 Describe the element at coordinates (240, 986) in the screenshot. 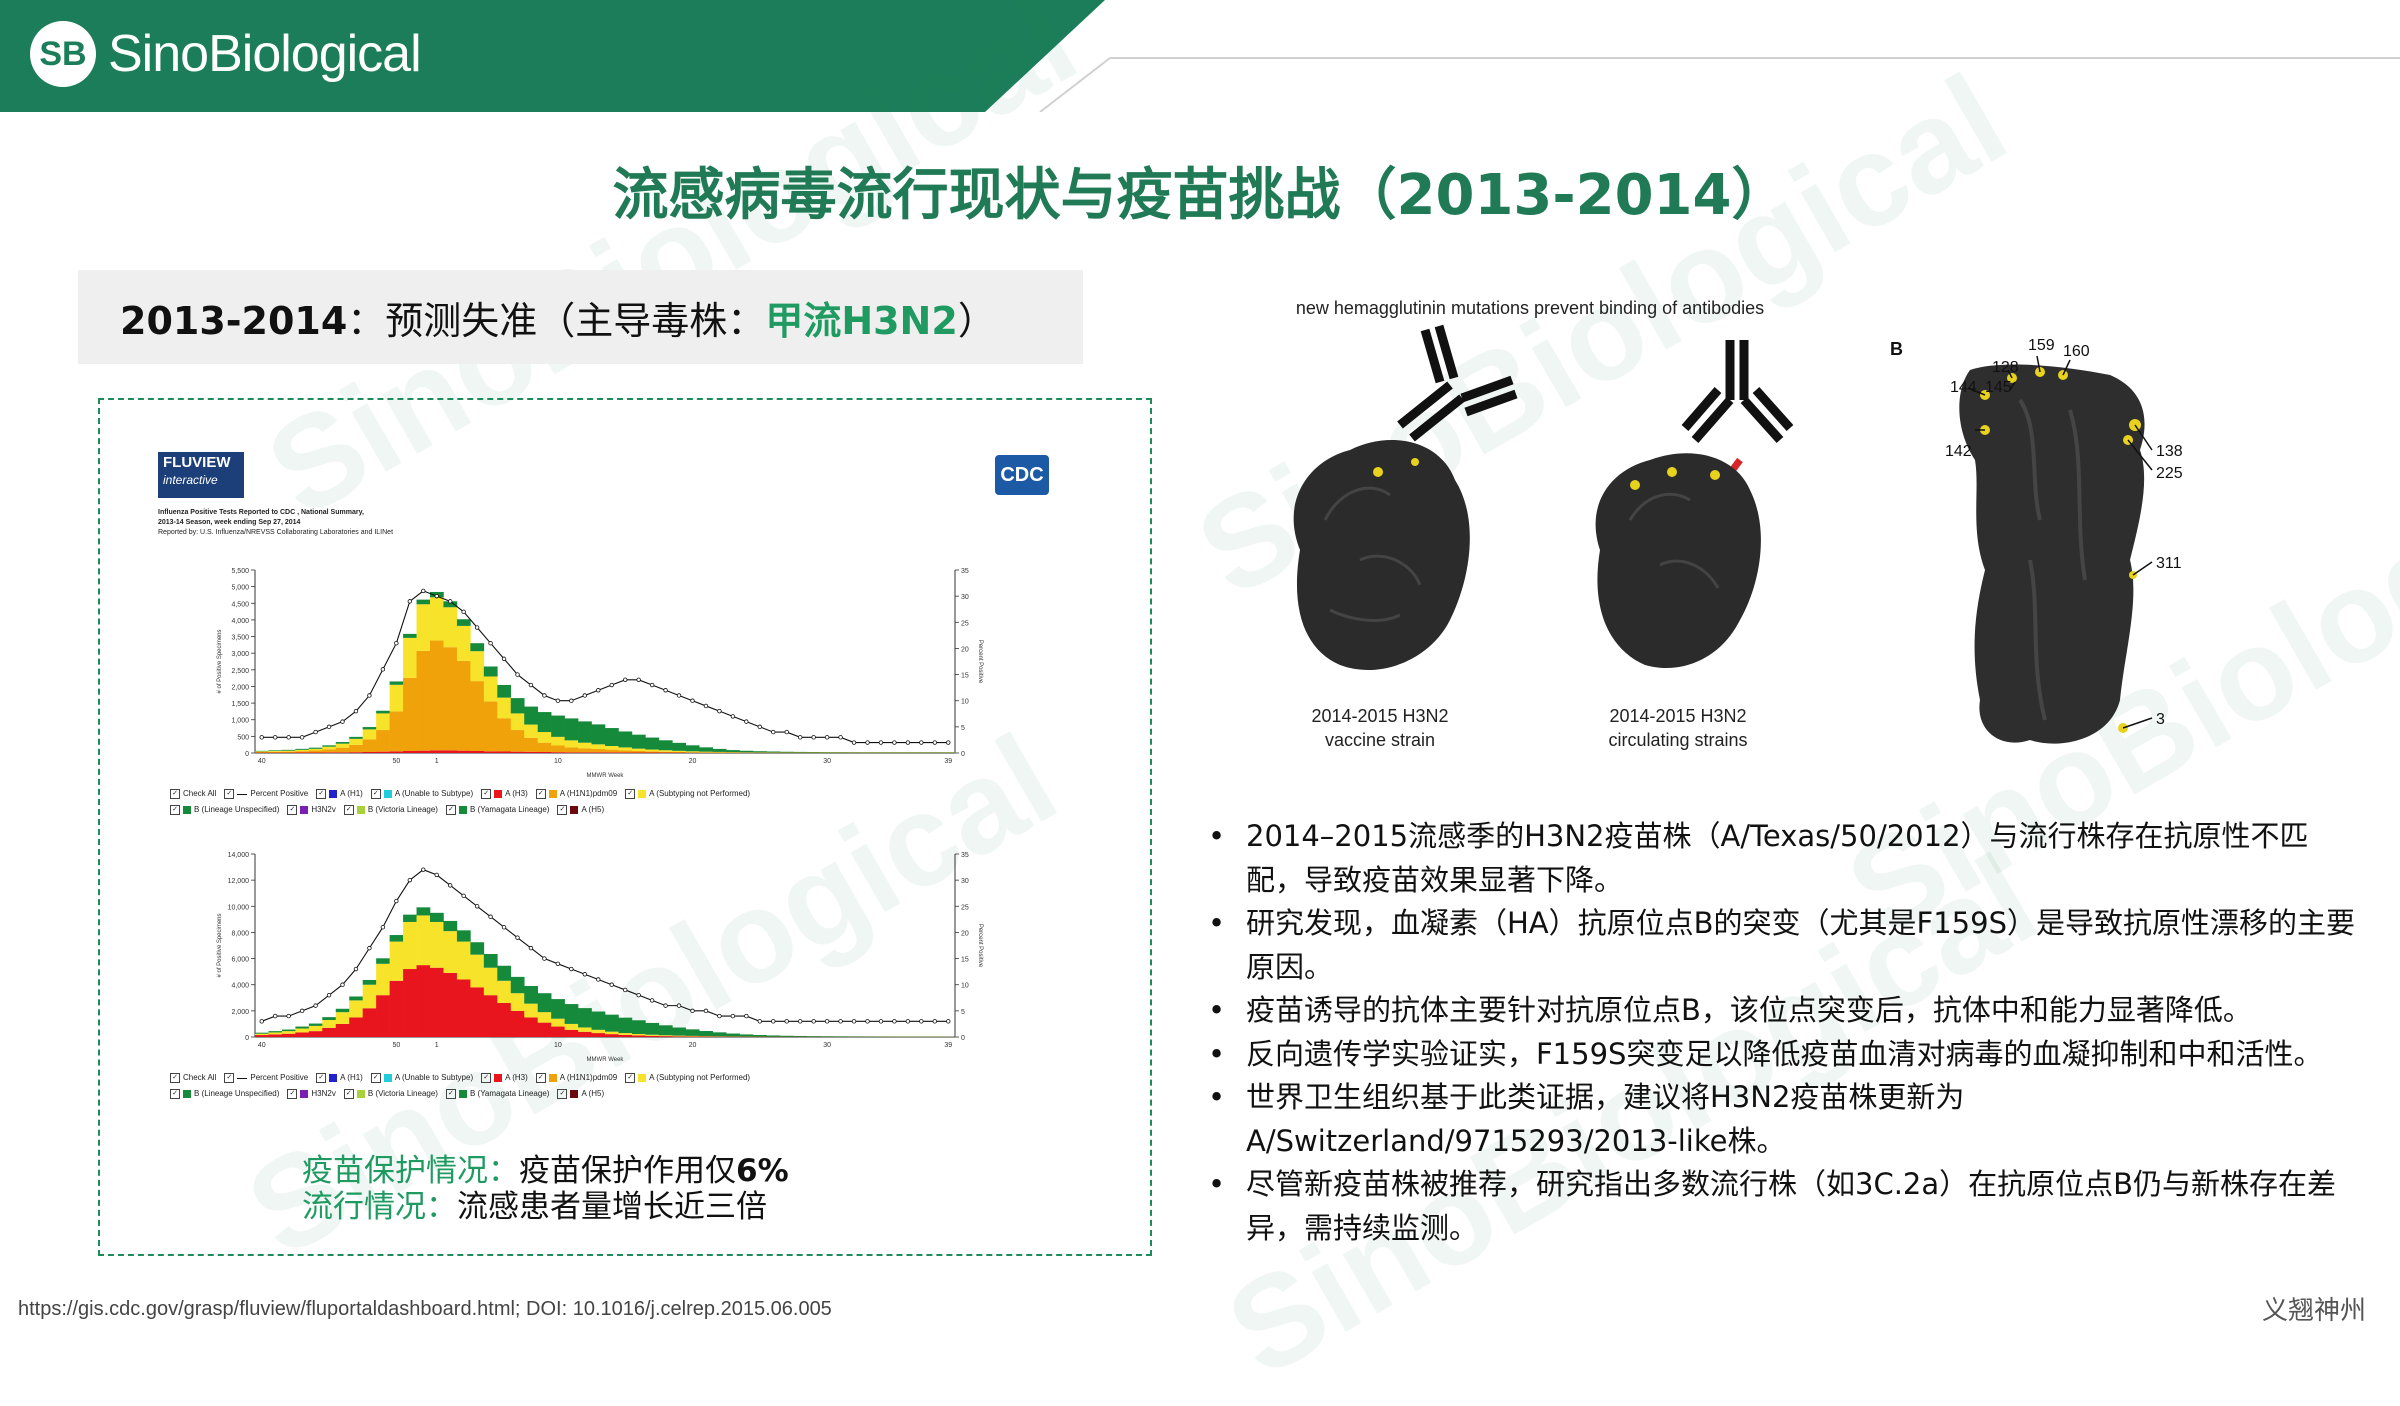

I see `y-tick-label: 4,000` at that location.